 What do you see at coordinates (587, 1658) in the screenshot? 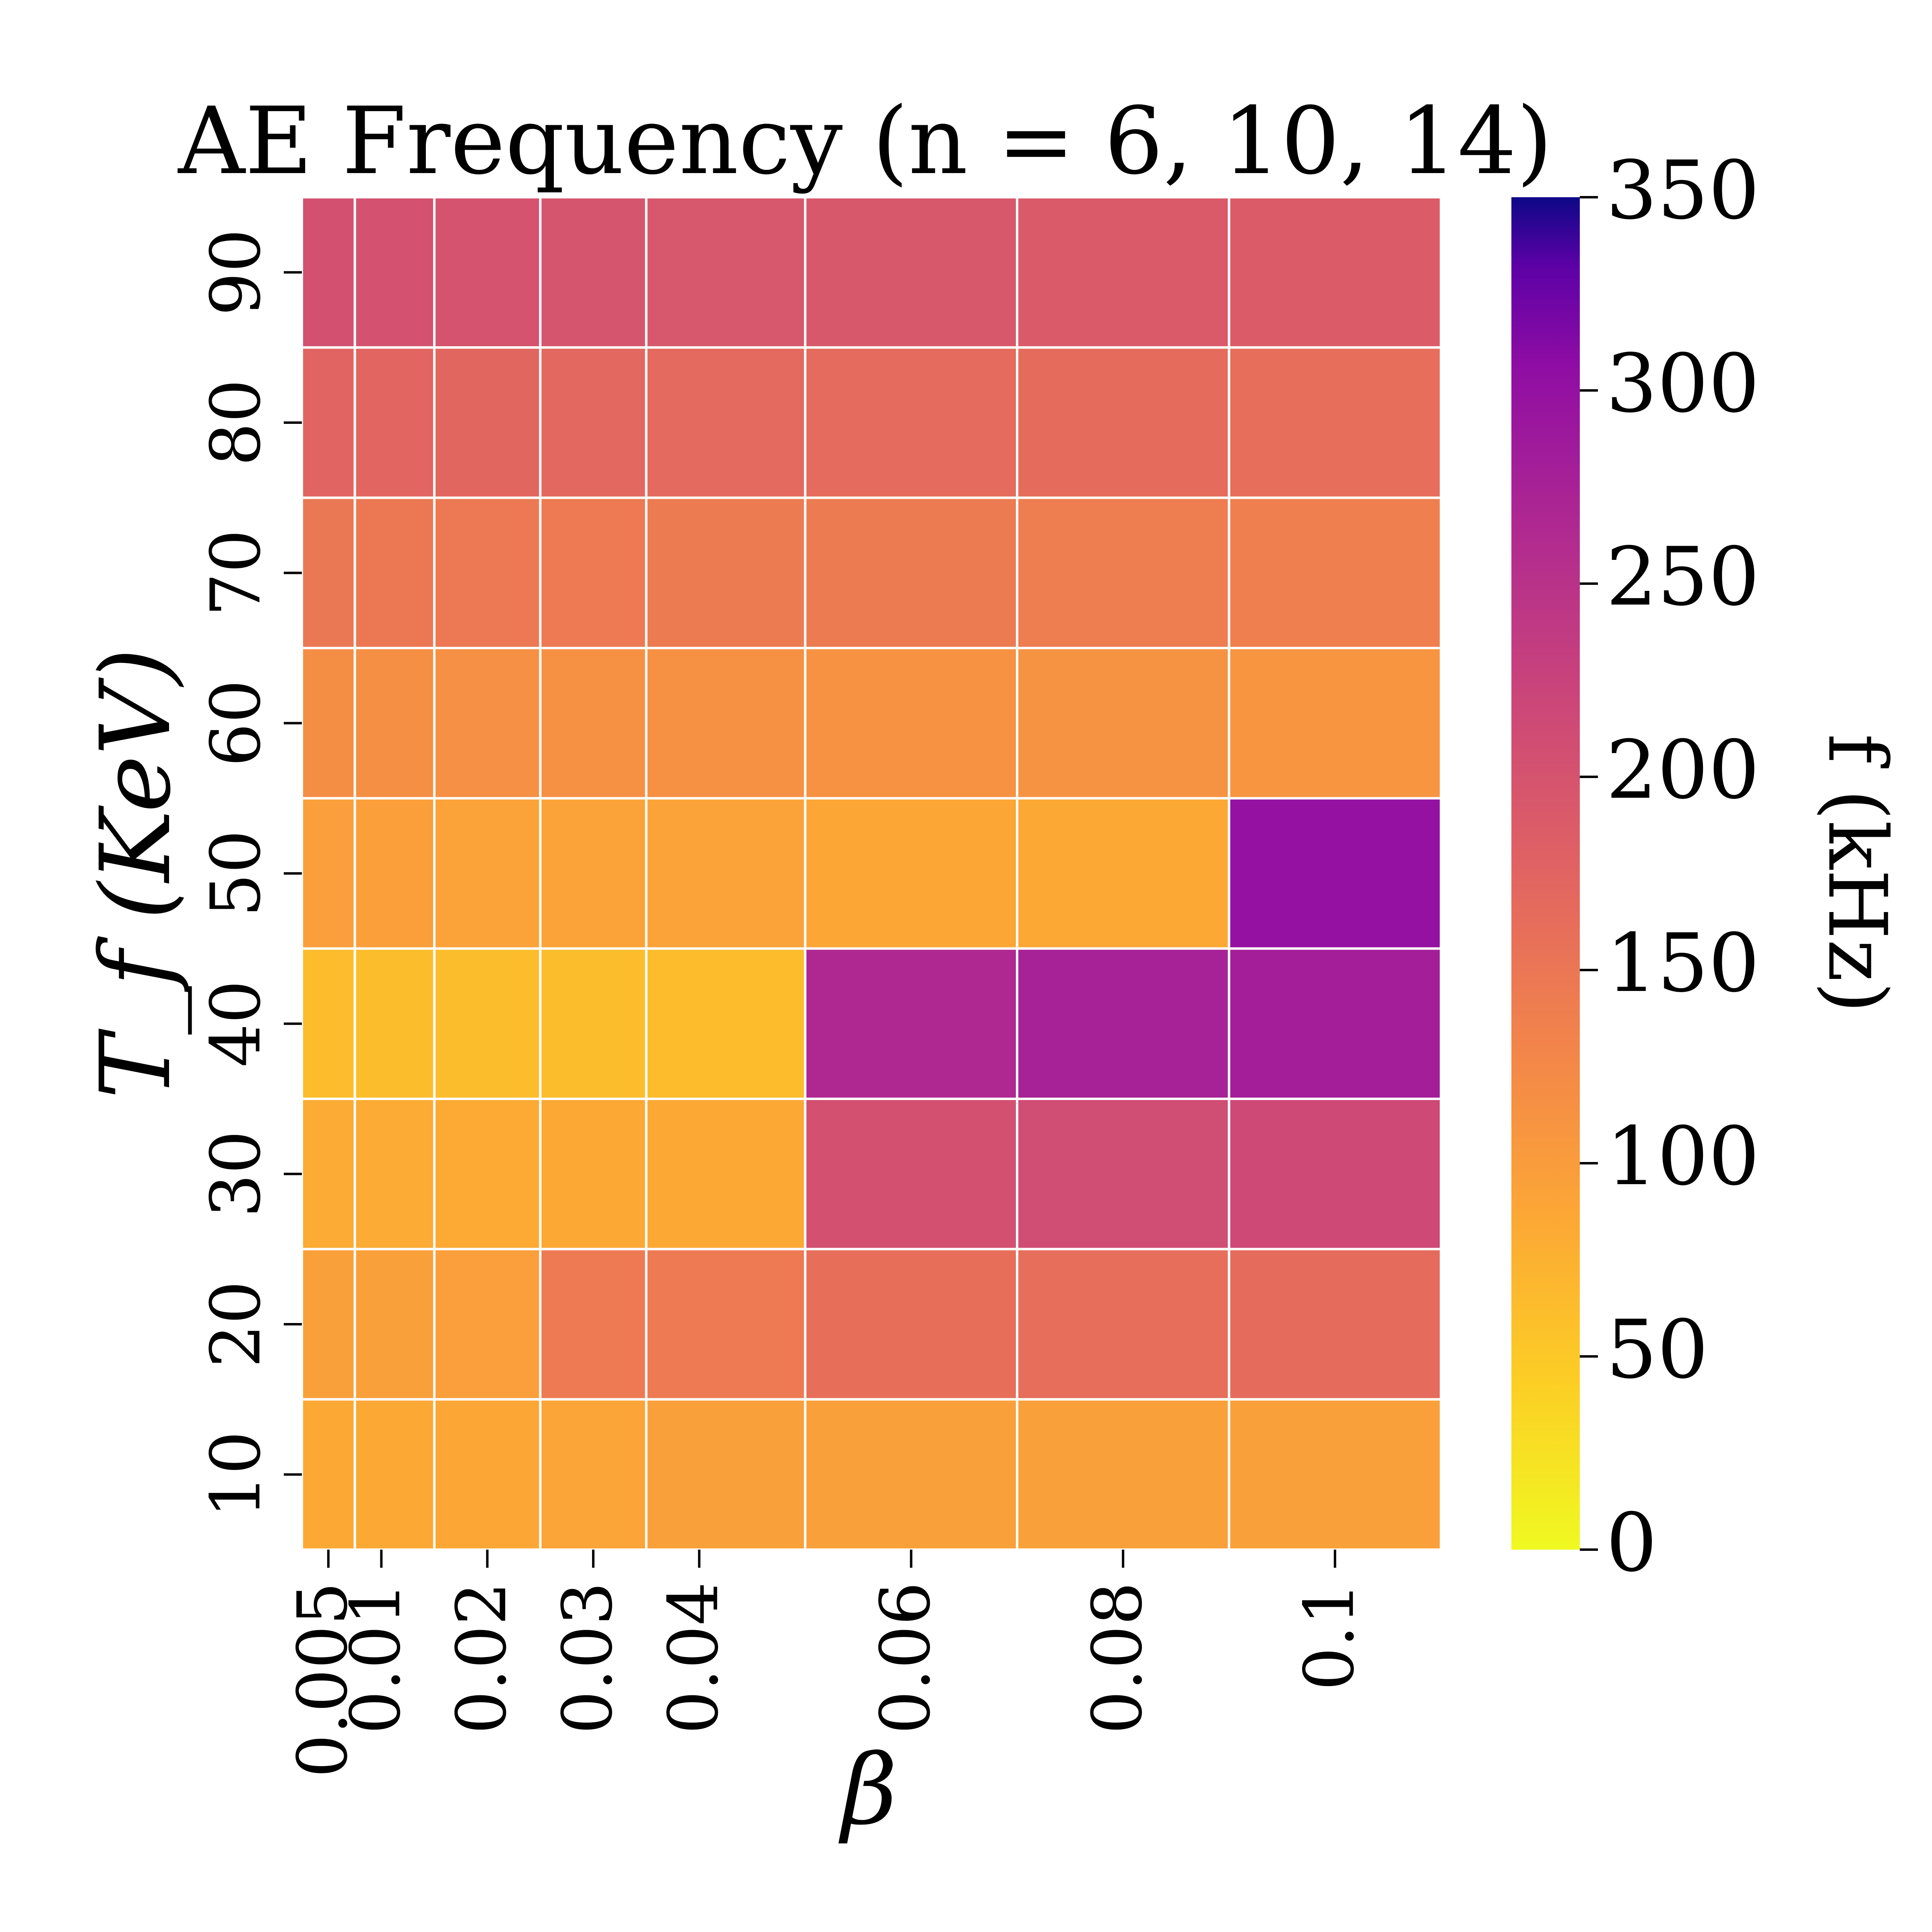
I see `x-tick-label: 0.03` at bounding box center [587, 1658].